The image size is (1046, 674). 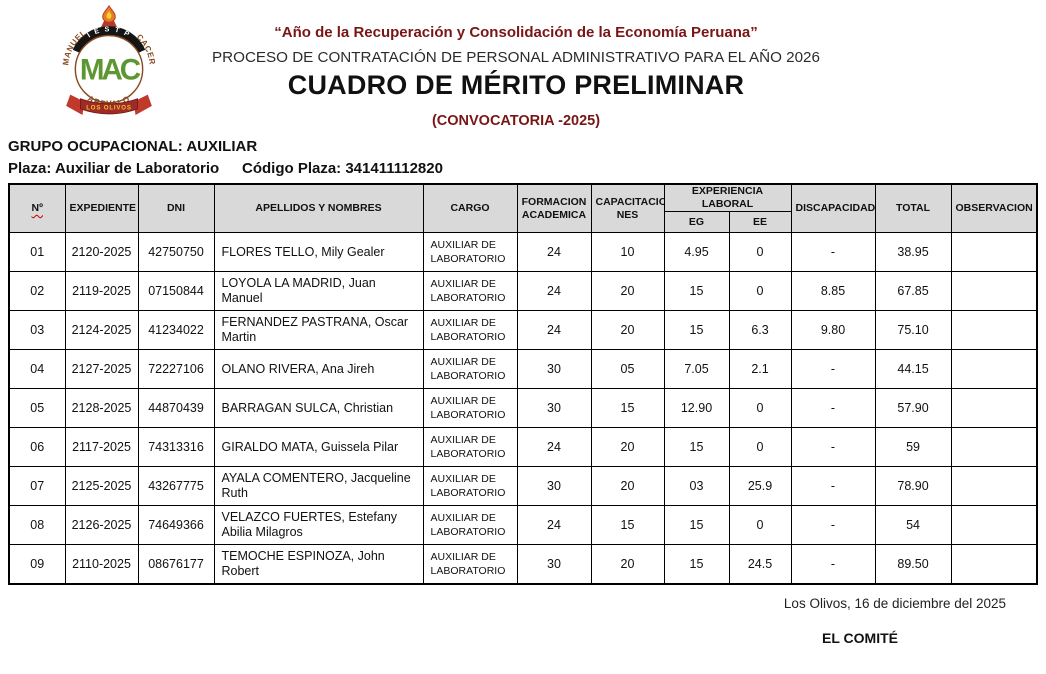 I want to click on cell-total: 44.15, so click(x=913, y=369).